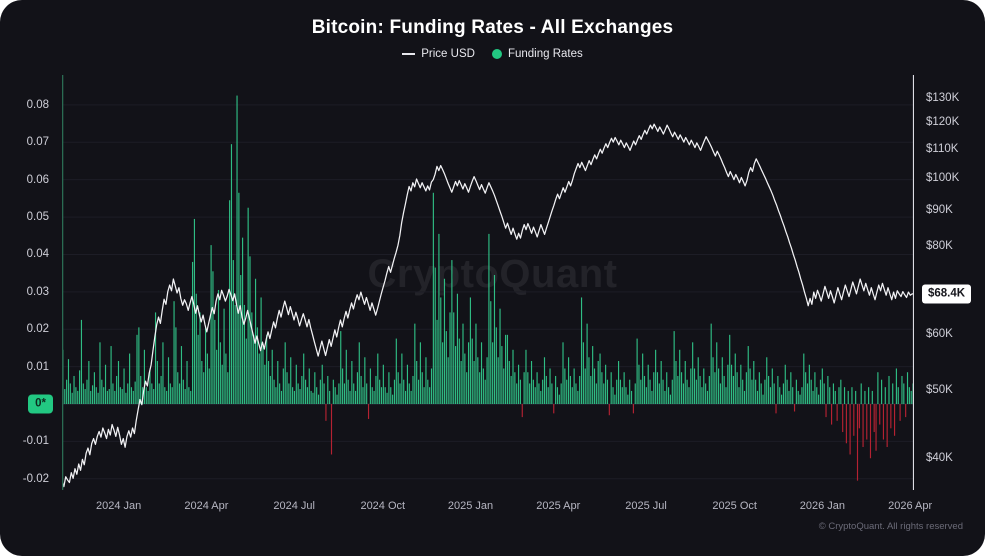 This screenshot has width=985, height=556. I want to click on legend-item-price-usd: Price USD, so click(438, 54).